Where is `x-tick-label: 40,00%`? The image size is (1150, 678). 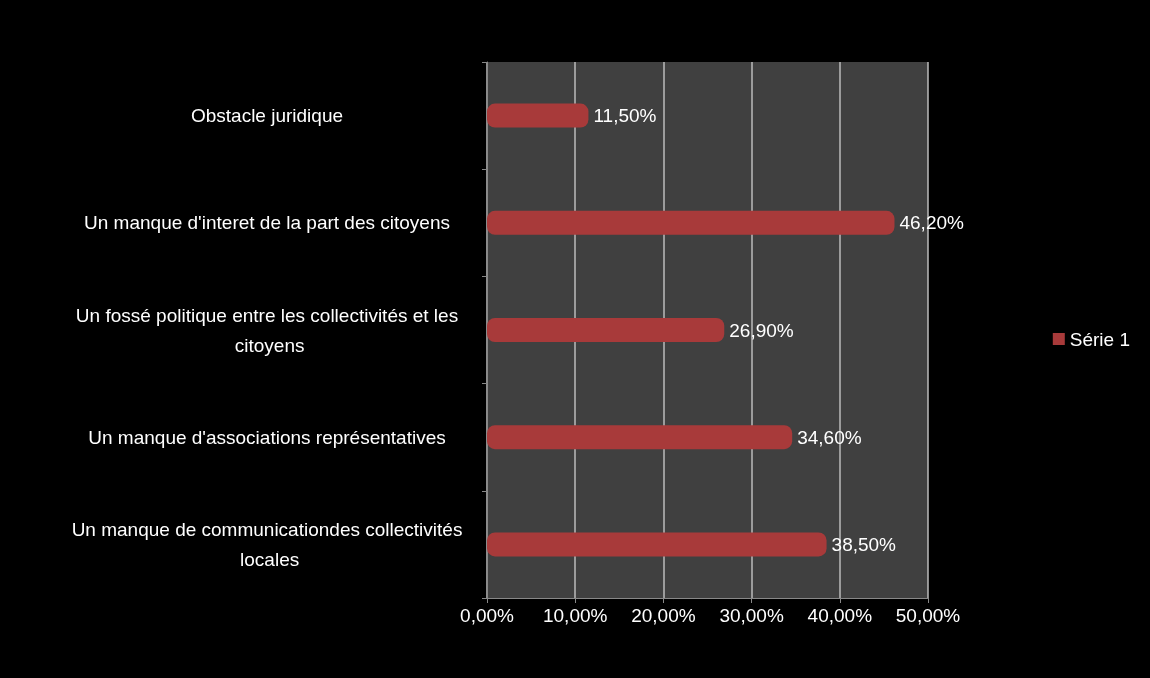
x-tick-label: 40,00% is located at coordinates (840, 615).